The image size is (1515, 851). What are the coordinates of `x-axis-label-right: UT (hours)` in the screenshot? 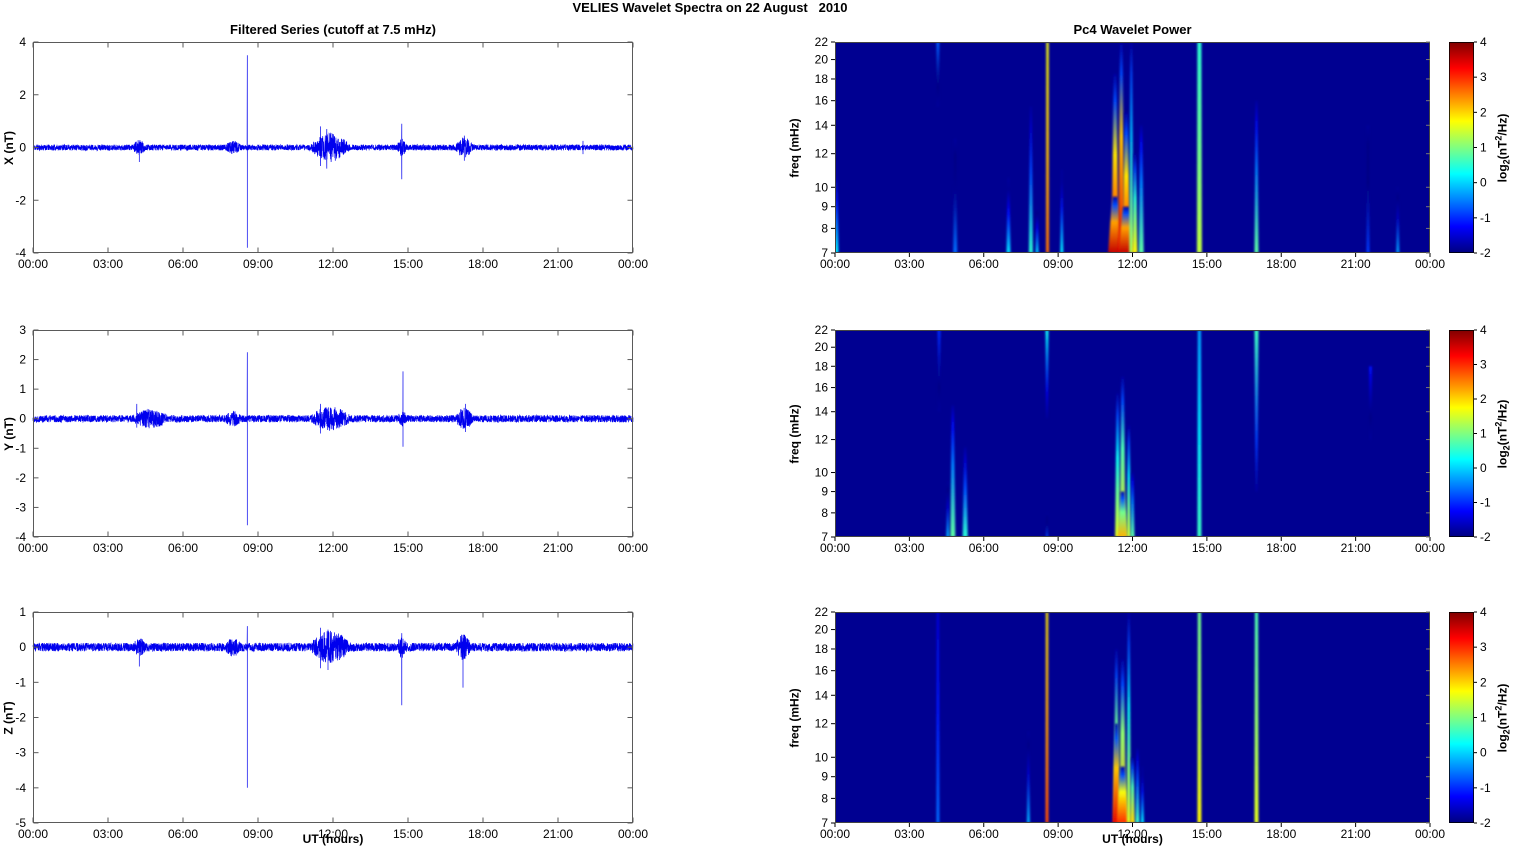 It's located at (1132, 839).